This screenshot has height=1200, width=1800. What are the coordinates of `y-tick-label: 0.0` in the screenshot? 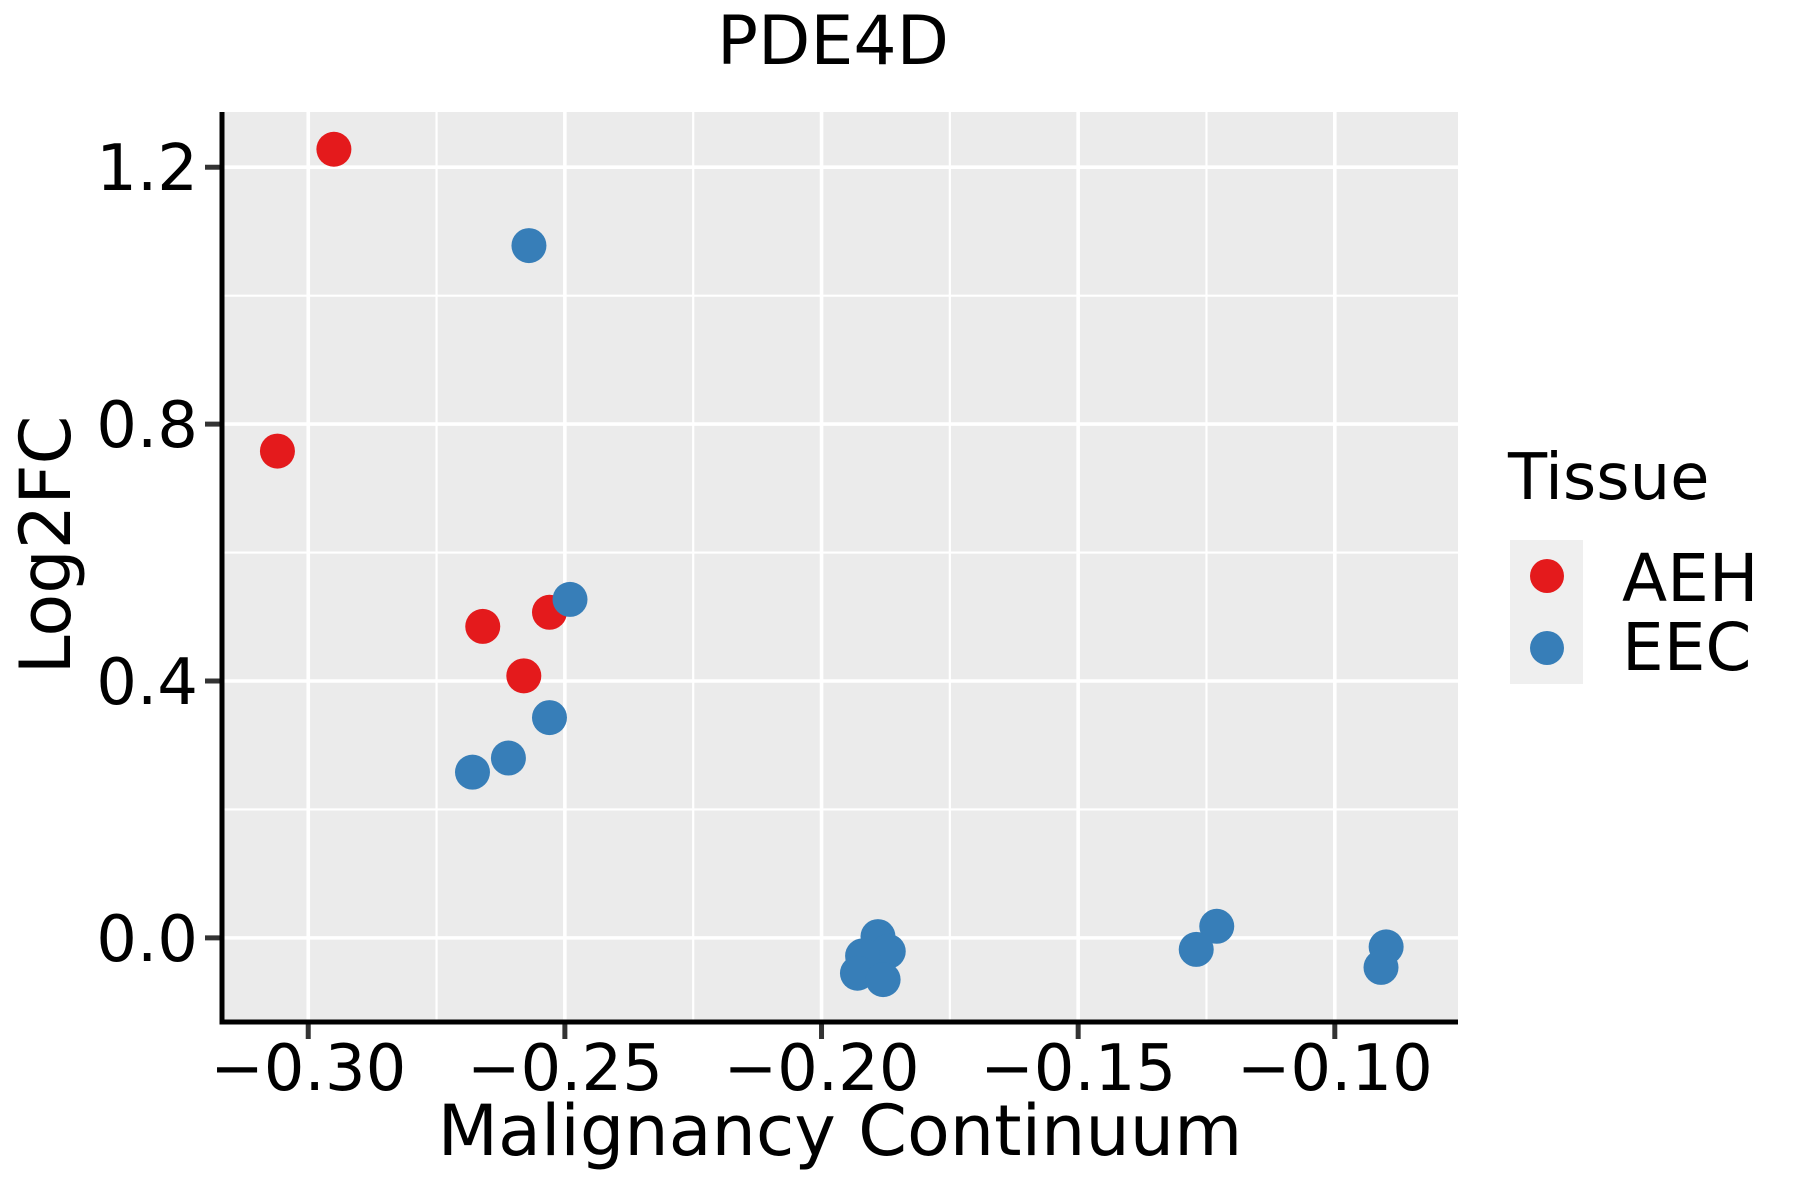 It's located at (147, 940).